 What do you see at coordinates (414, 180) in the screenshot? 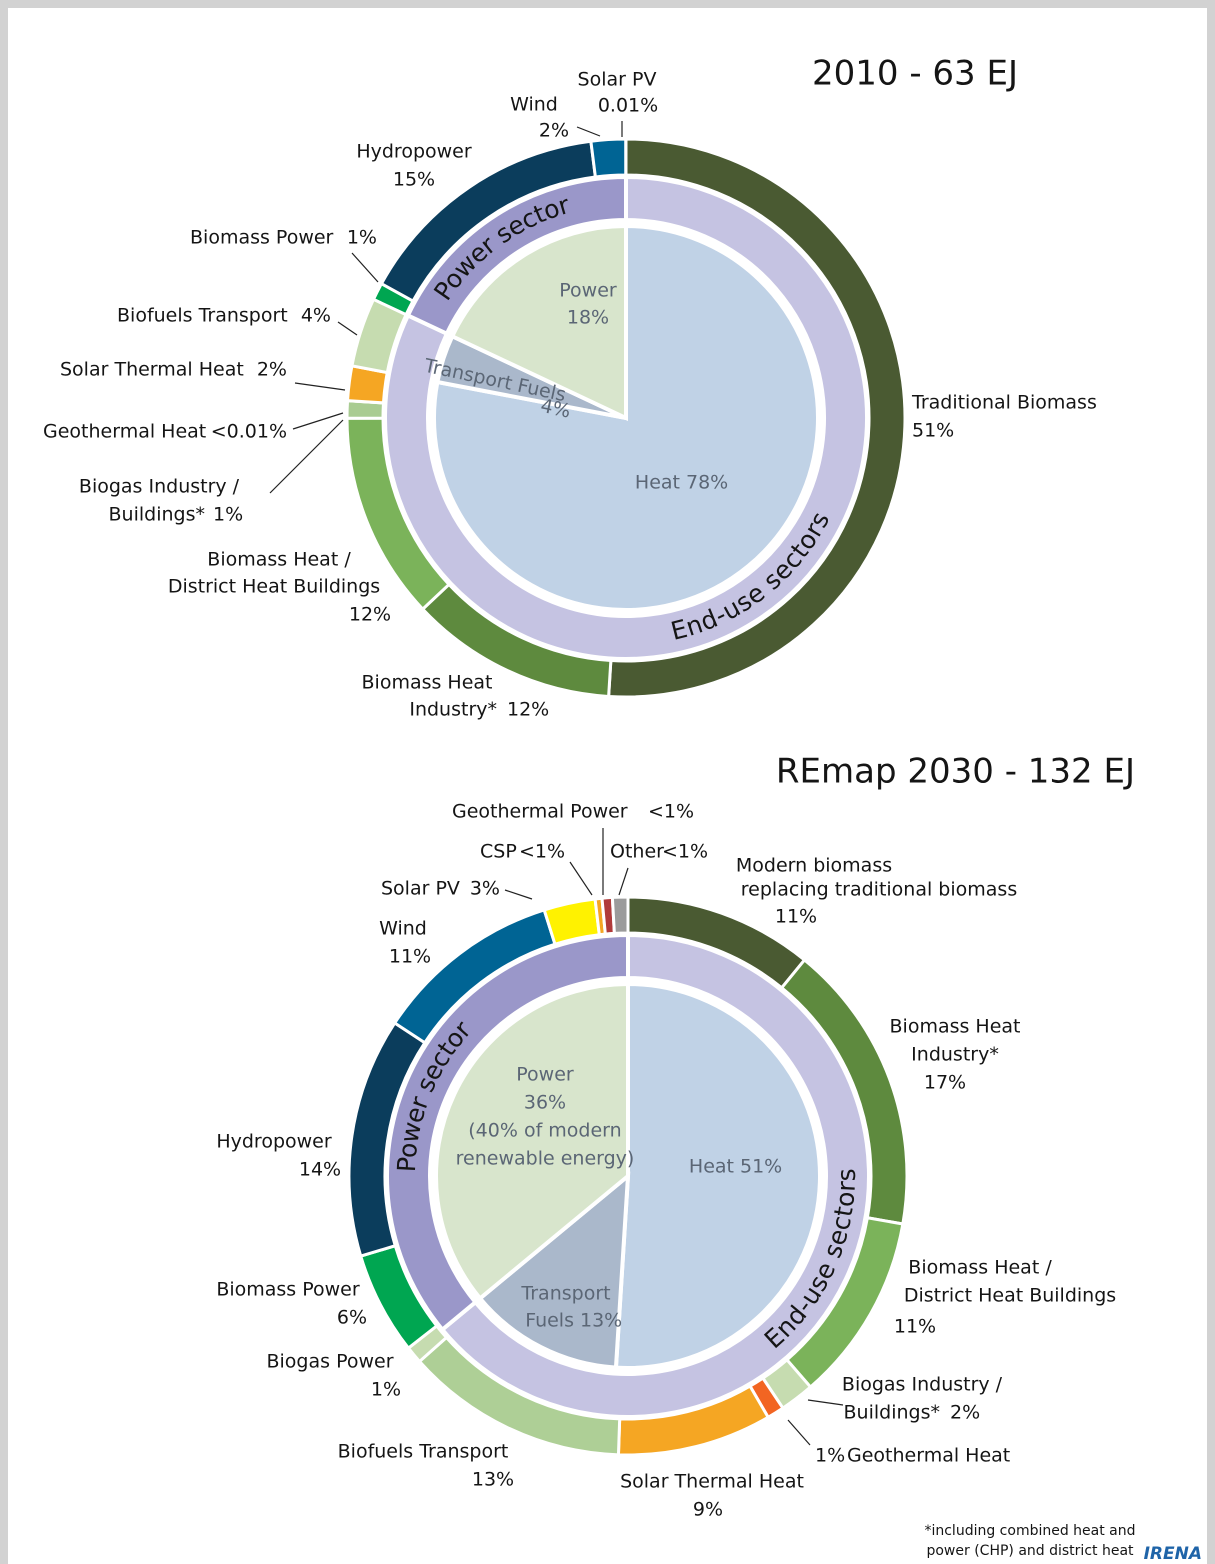
I see `segment-label-value: 15%` at bounding box center [414, 180].